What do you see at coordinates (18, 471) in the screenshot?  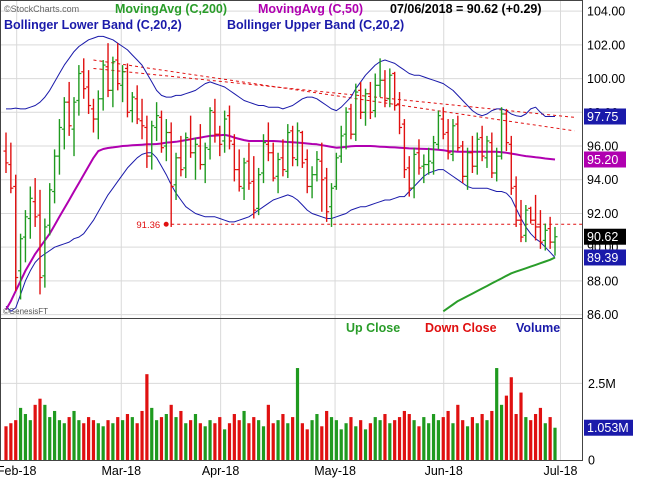 I see `x-tick-label: Feb-18` at bounding box center [18, 471].